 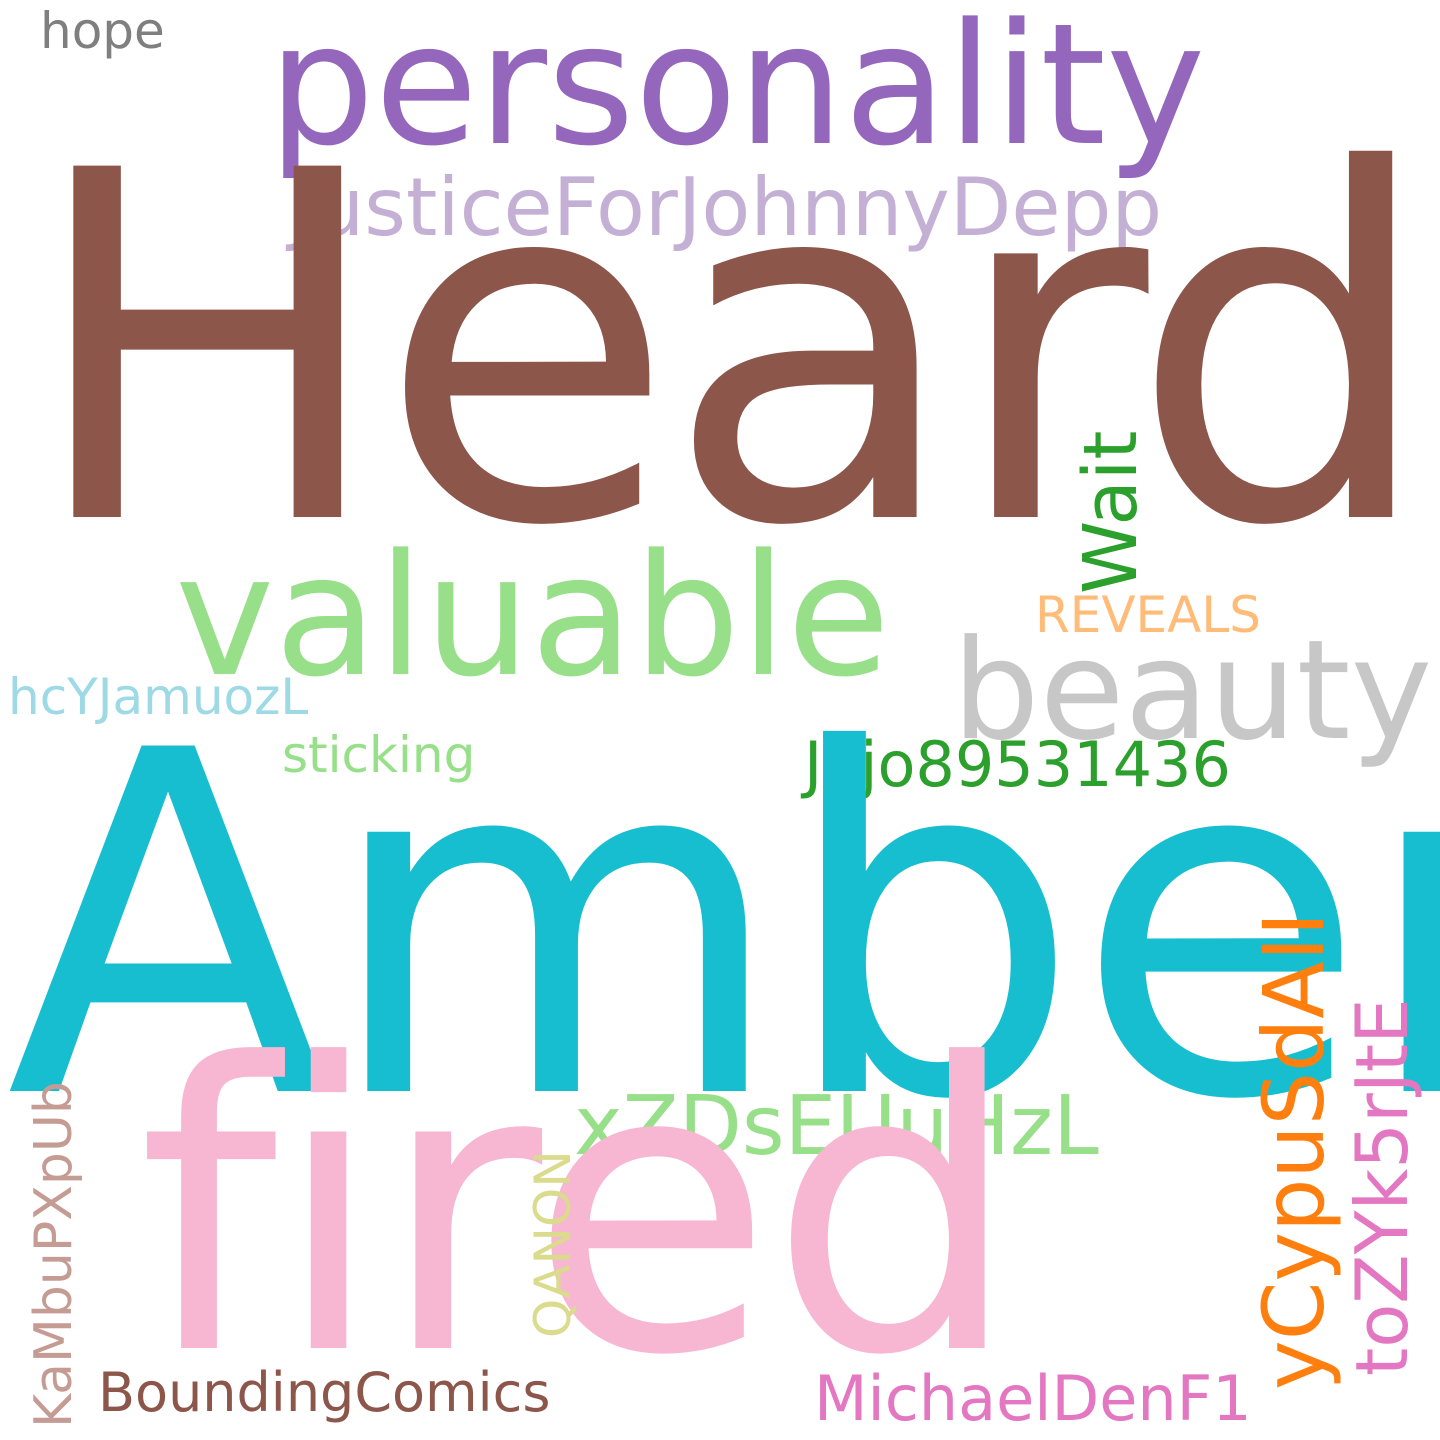 I want to click on word-sticking: sticking, so click(x=379, y=755).